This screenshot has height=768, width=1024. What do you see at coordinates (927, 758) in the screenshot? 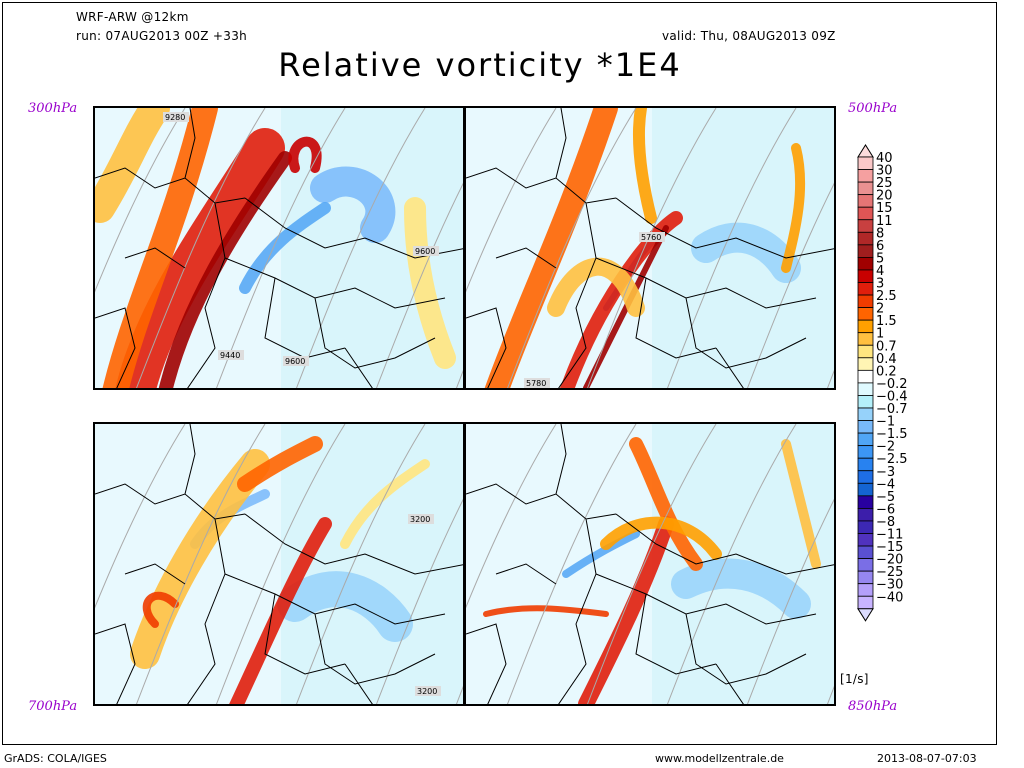
I see `footer-timestamp: 2013-08-07-07:03` at bounding box center [927, 758].